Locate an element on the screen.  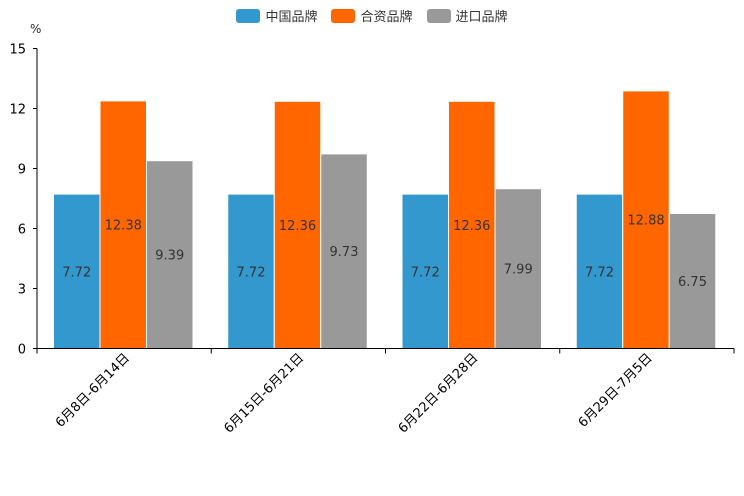
legend-item-domestic: 中国品牌 is located at coordinates (276, 15).